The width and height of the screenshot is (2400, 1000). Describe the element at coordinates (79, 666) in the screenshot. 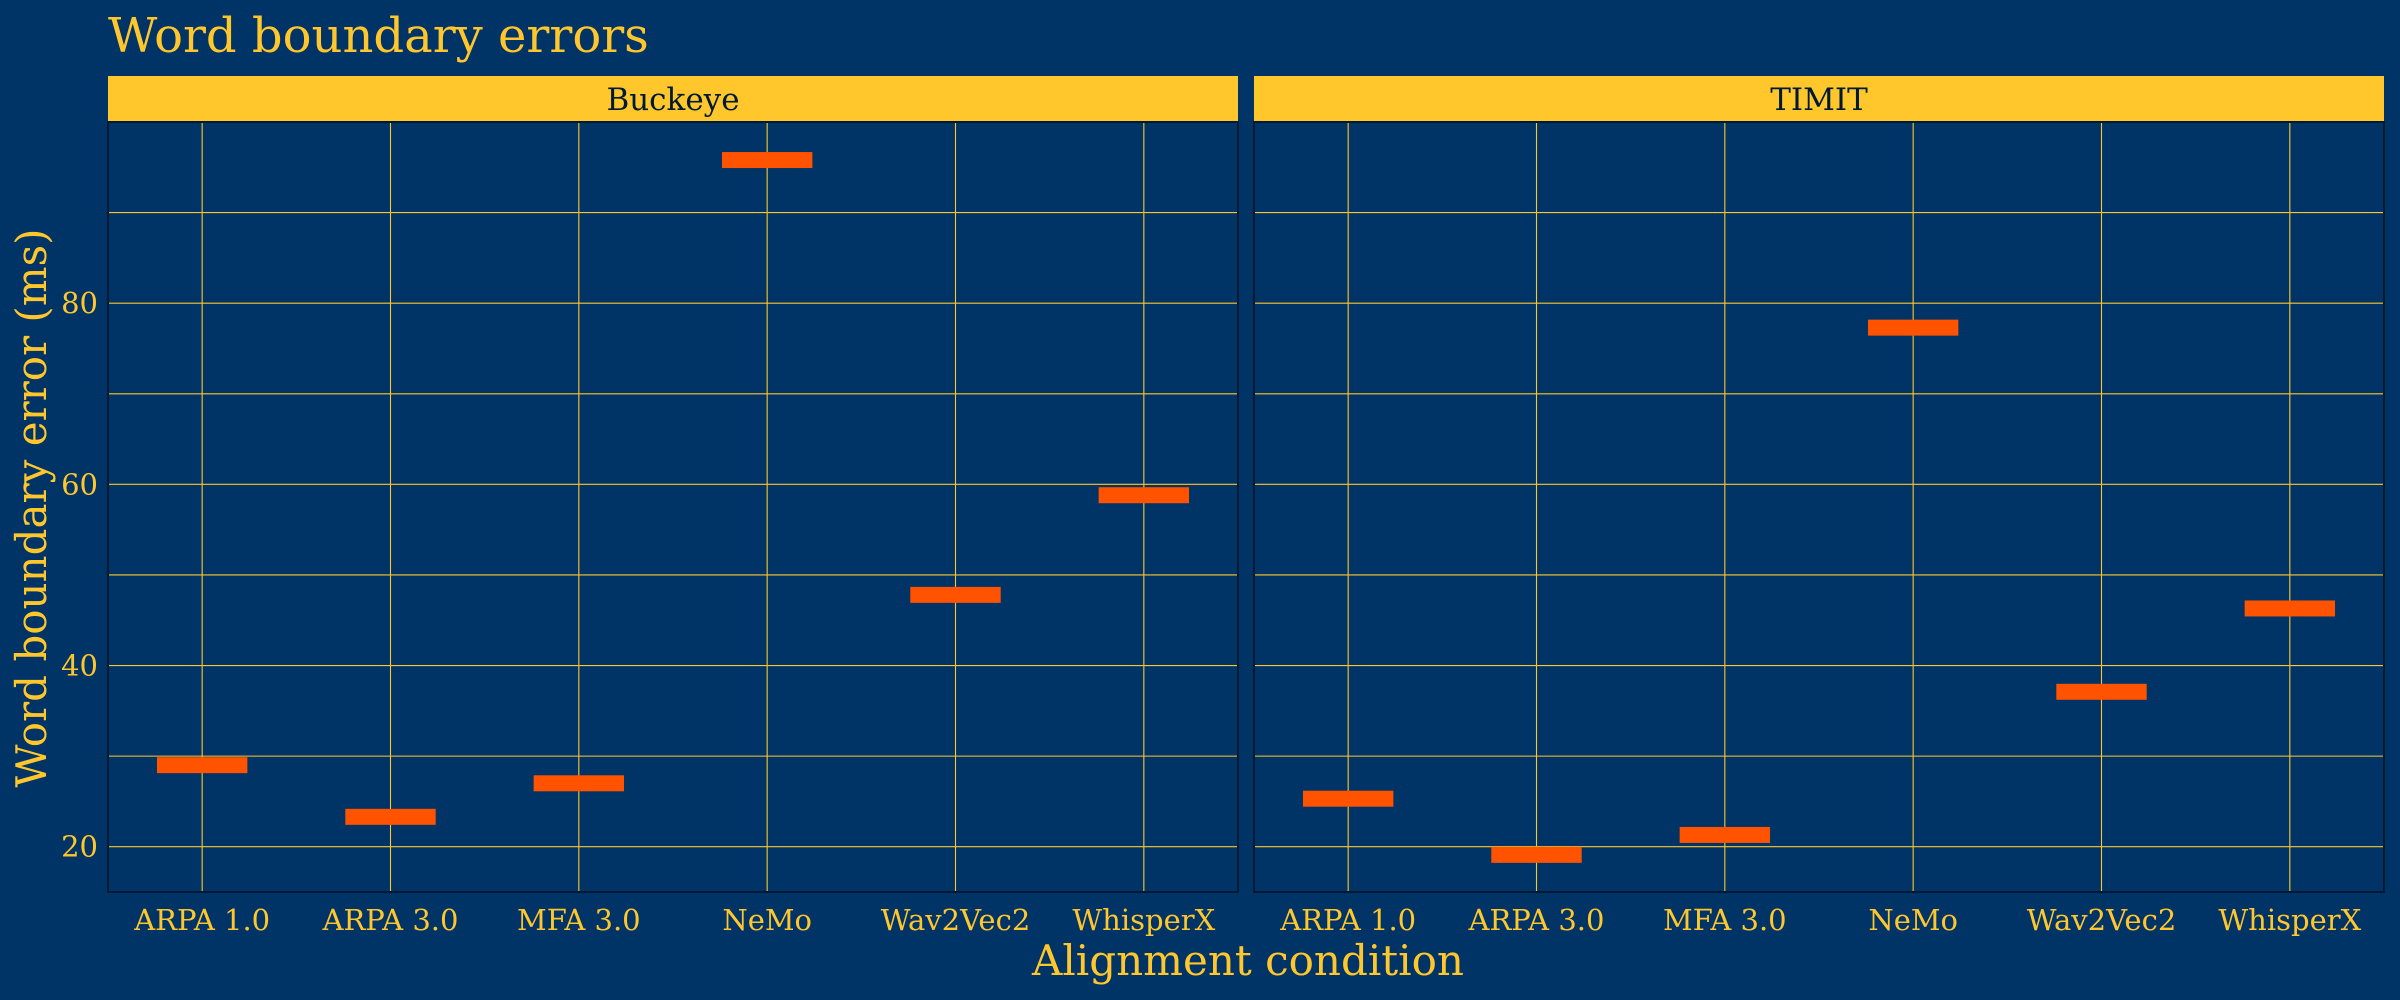

I see `y-tick-label: 40` at that location.